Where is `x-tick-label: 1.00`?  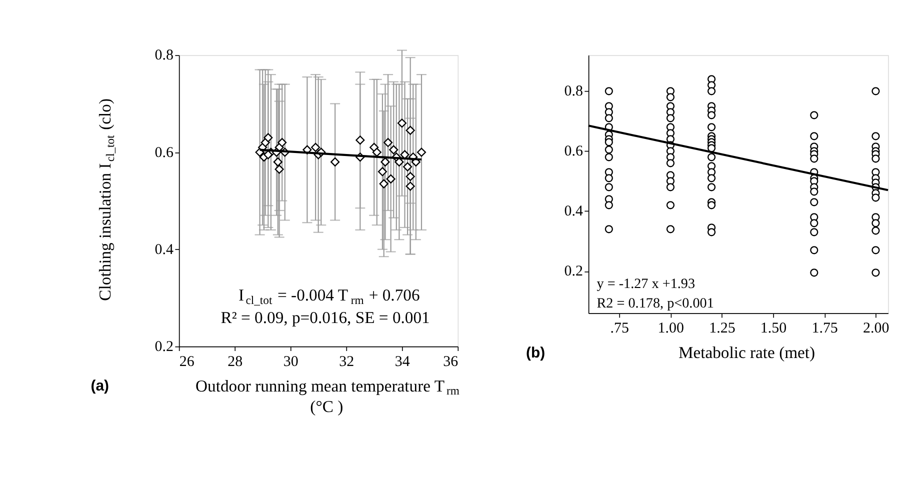
x-tick-label: 1.00 is located at coordinates (671, 328).